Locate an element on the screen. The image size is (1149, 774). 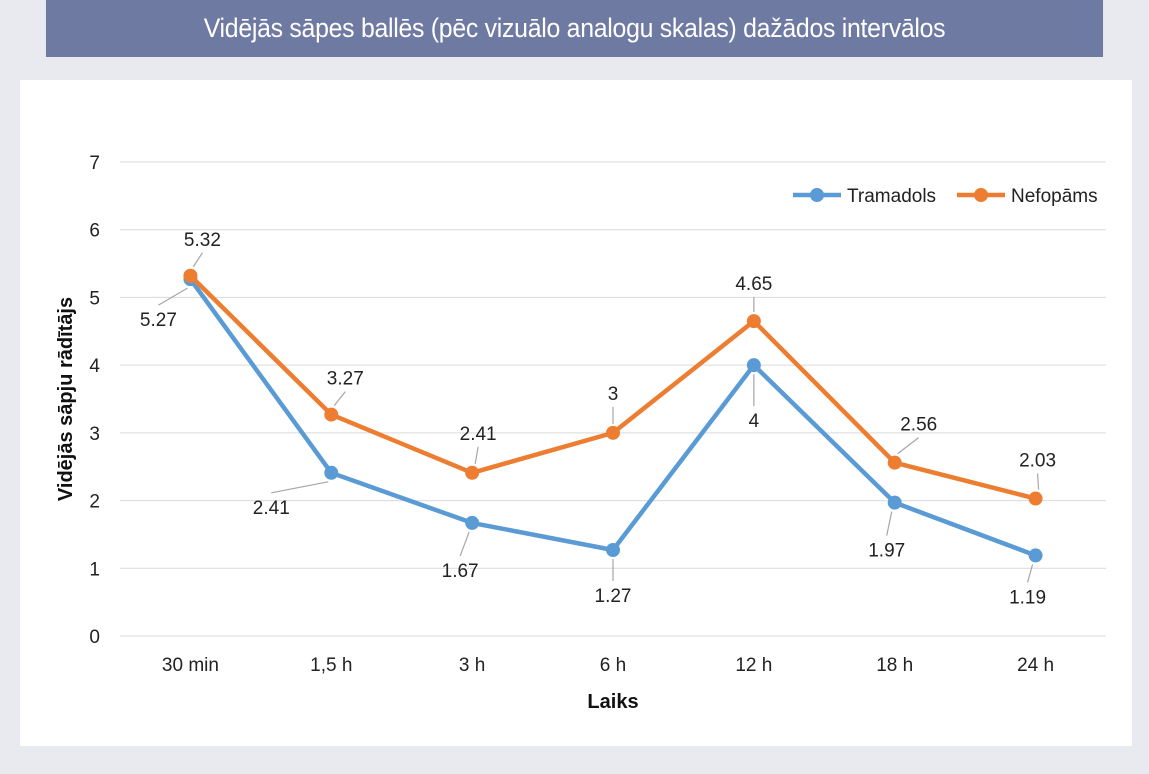
data-label: 5.32 is located at coordinates (202, 240).